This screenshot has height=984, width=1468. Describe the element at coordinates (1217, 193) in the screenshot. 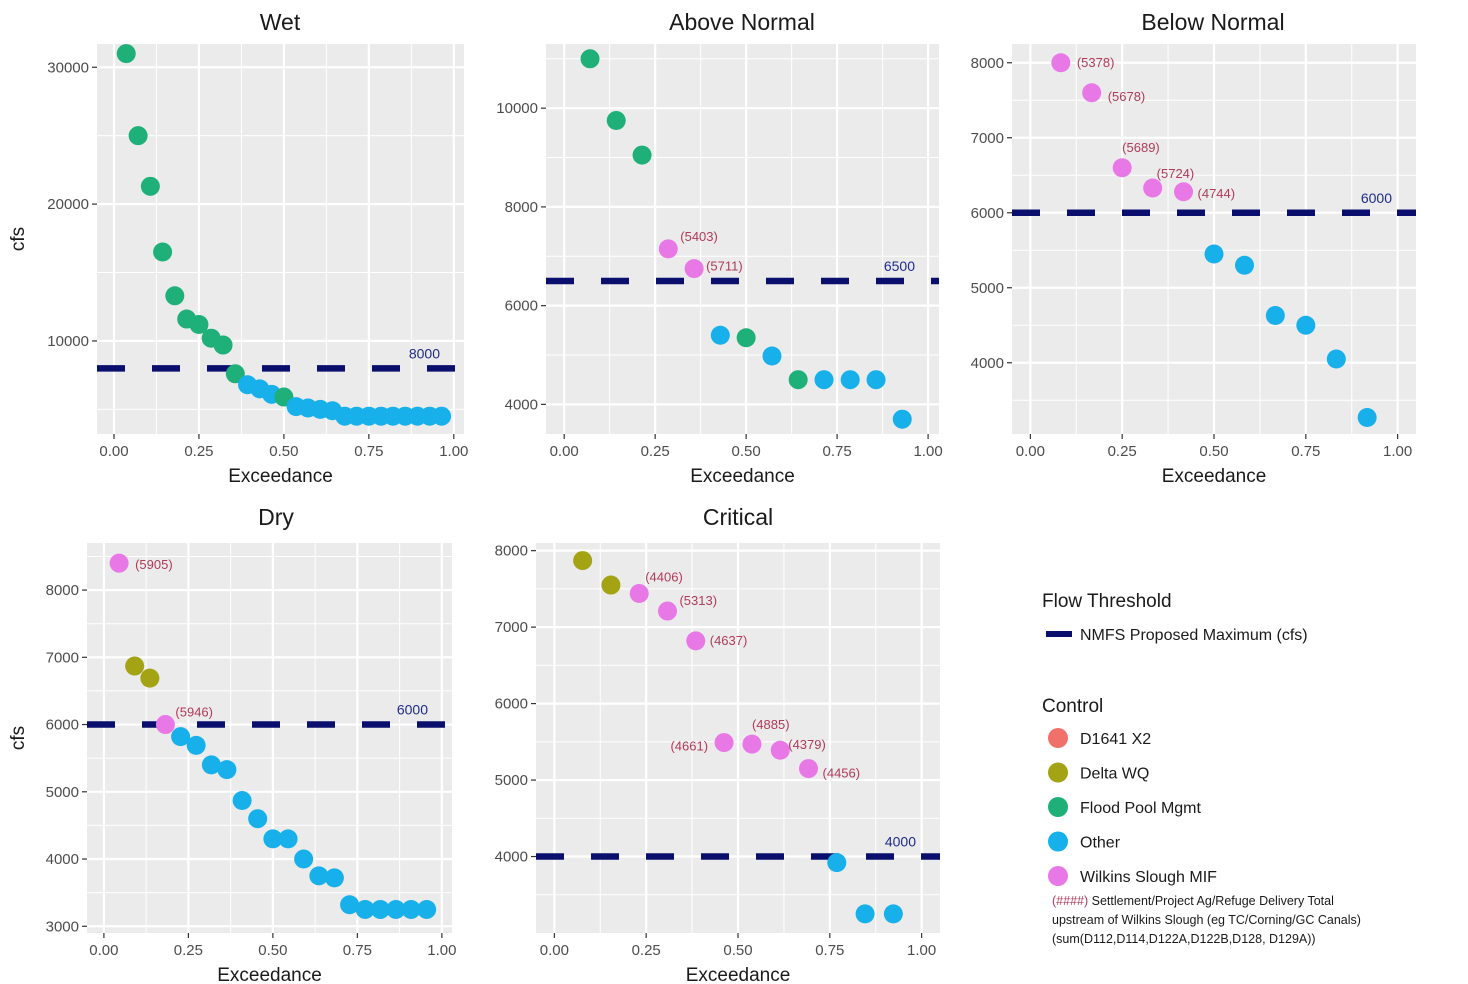

I see `point-annotation: (4744)` at that location.